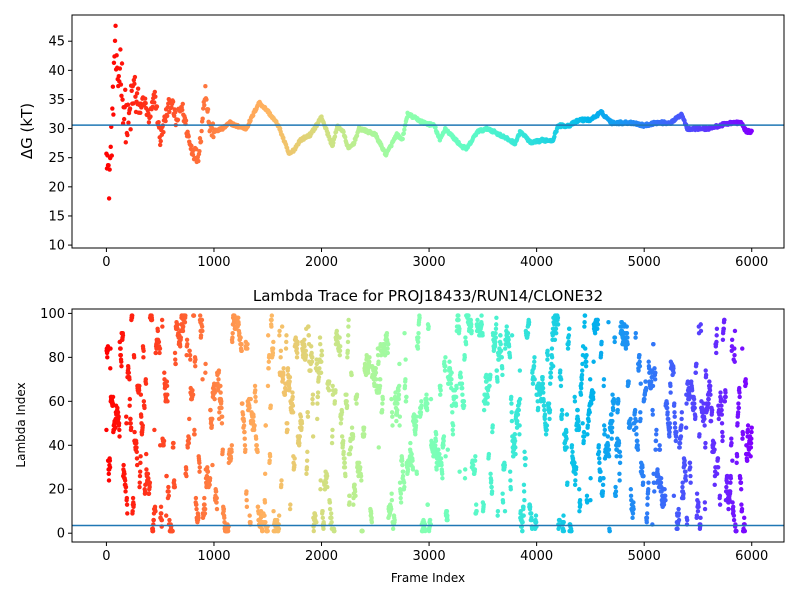 Image resolution: width=800 pixels, height=600 pixels. Describe the element at coordinates (56, 216) in the screenshot. I see `delta-g-y-tick-label: 15` at that location.